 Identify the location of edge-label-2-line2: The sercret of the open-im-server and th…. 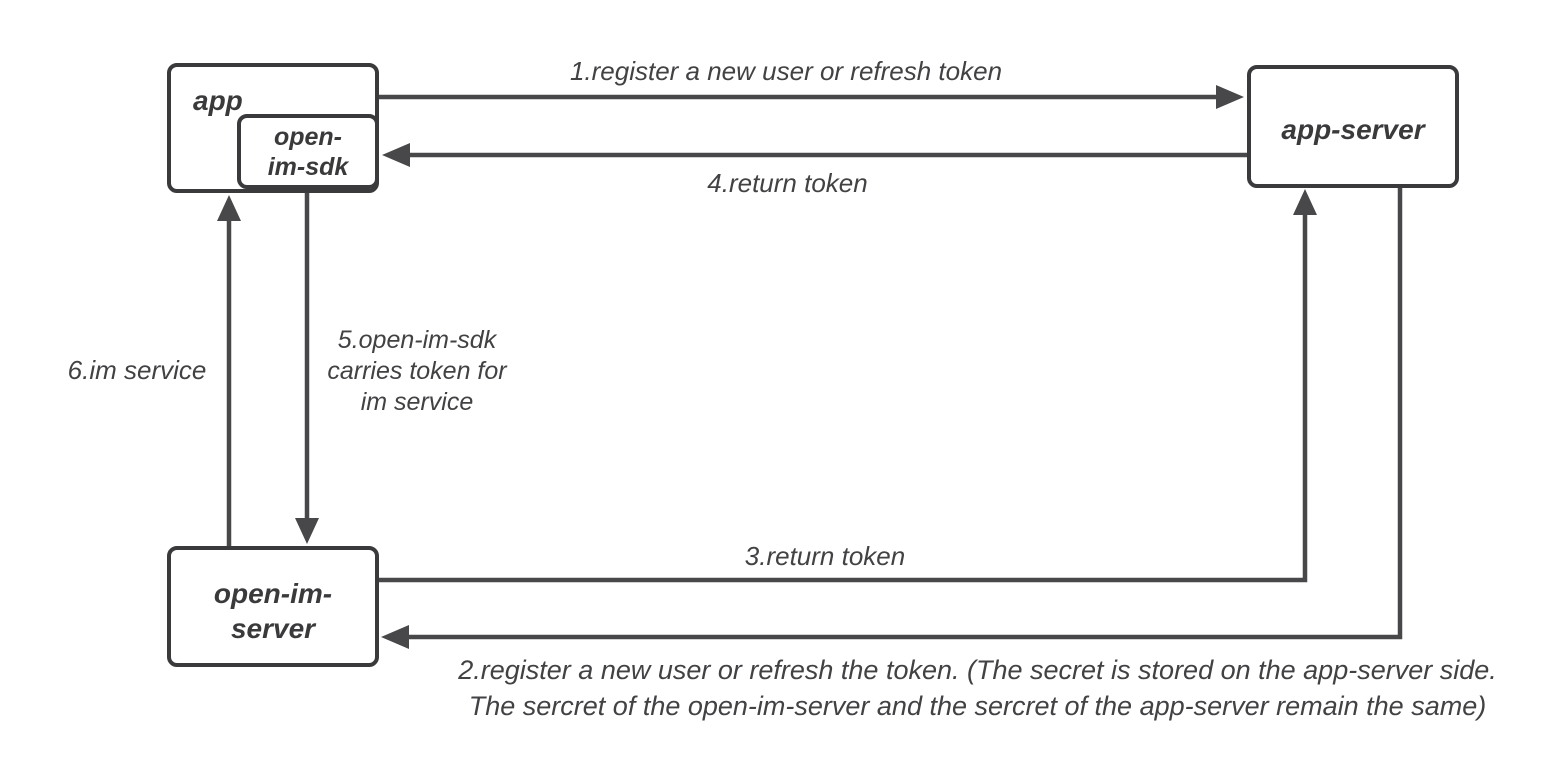
(977, 706).